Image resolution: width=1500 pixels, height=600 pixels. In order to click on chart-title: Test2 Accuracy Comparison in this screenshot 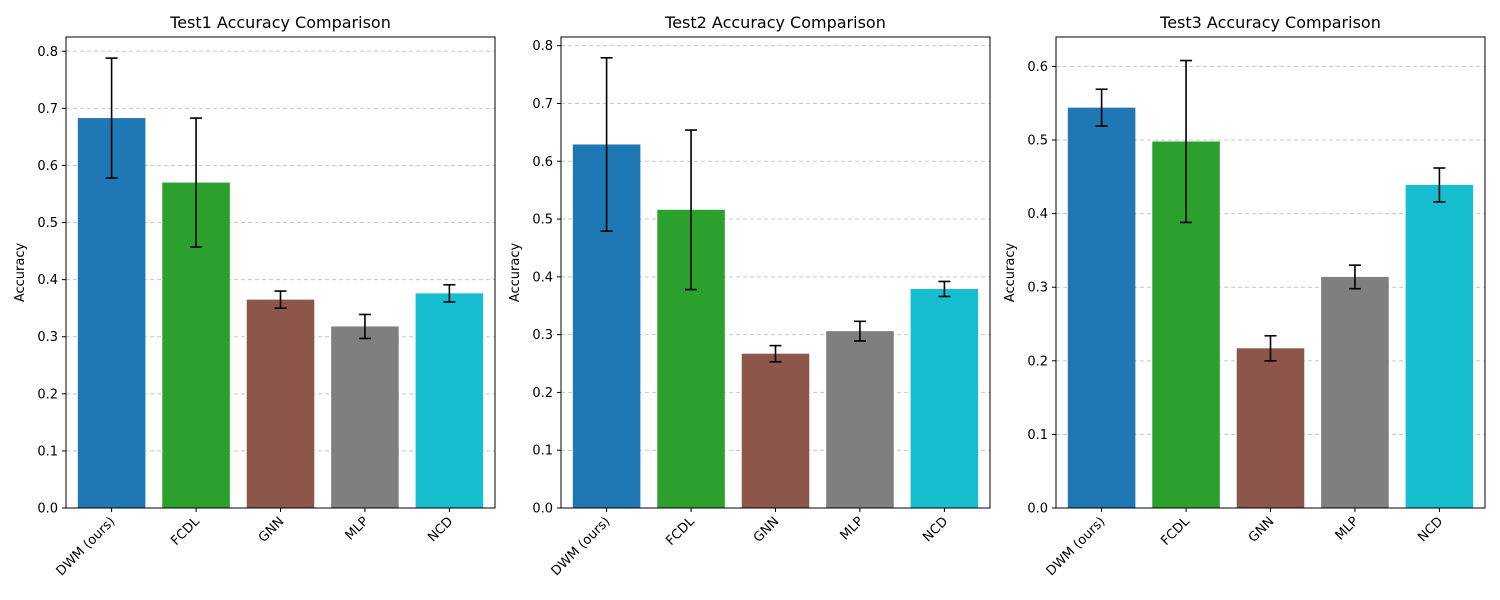, I will do `click(775, 22)`.